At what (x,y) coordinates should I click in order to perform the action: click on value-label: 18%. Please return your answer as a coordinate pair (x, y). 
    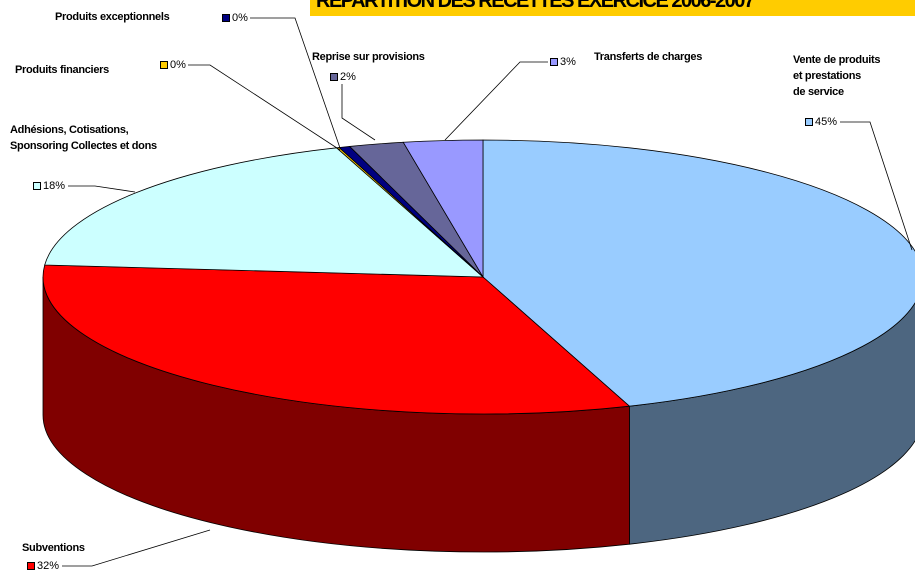
    Looking at the image, I should click on (54, 186).